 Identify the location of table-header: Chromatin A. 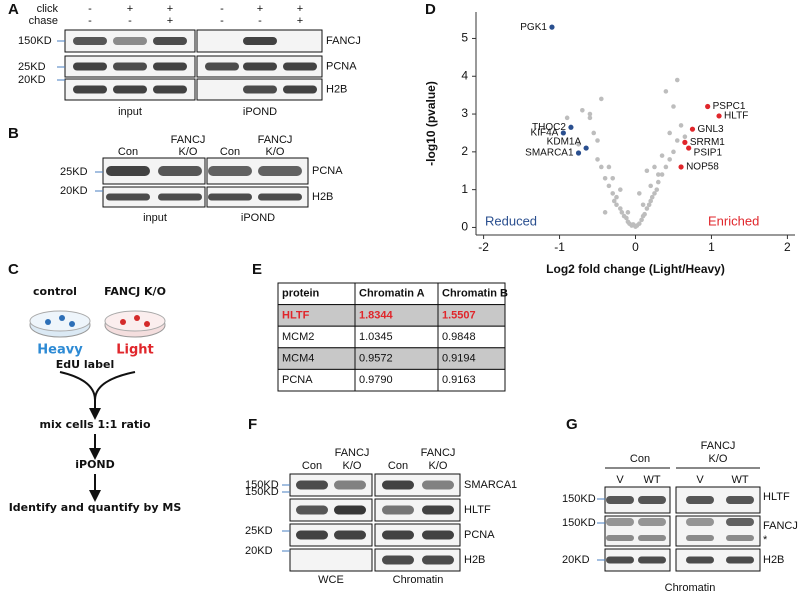
(392, 294).